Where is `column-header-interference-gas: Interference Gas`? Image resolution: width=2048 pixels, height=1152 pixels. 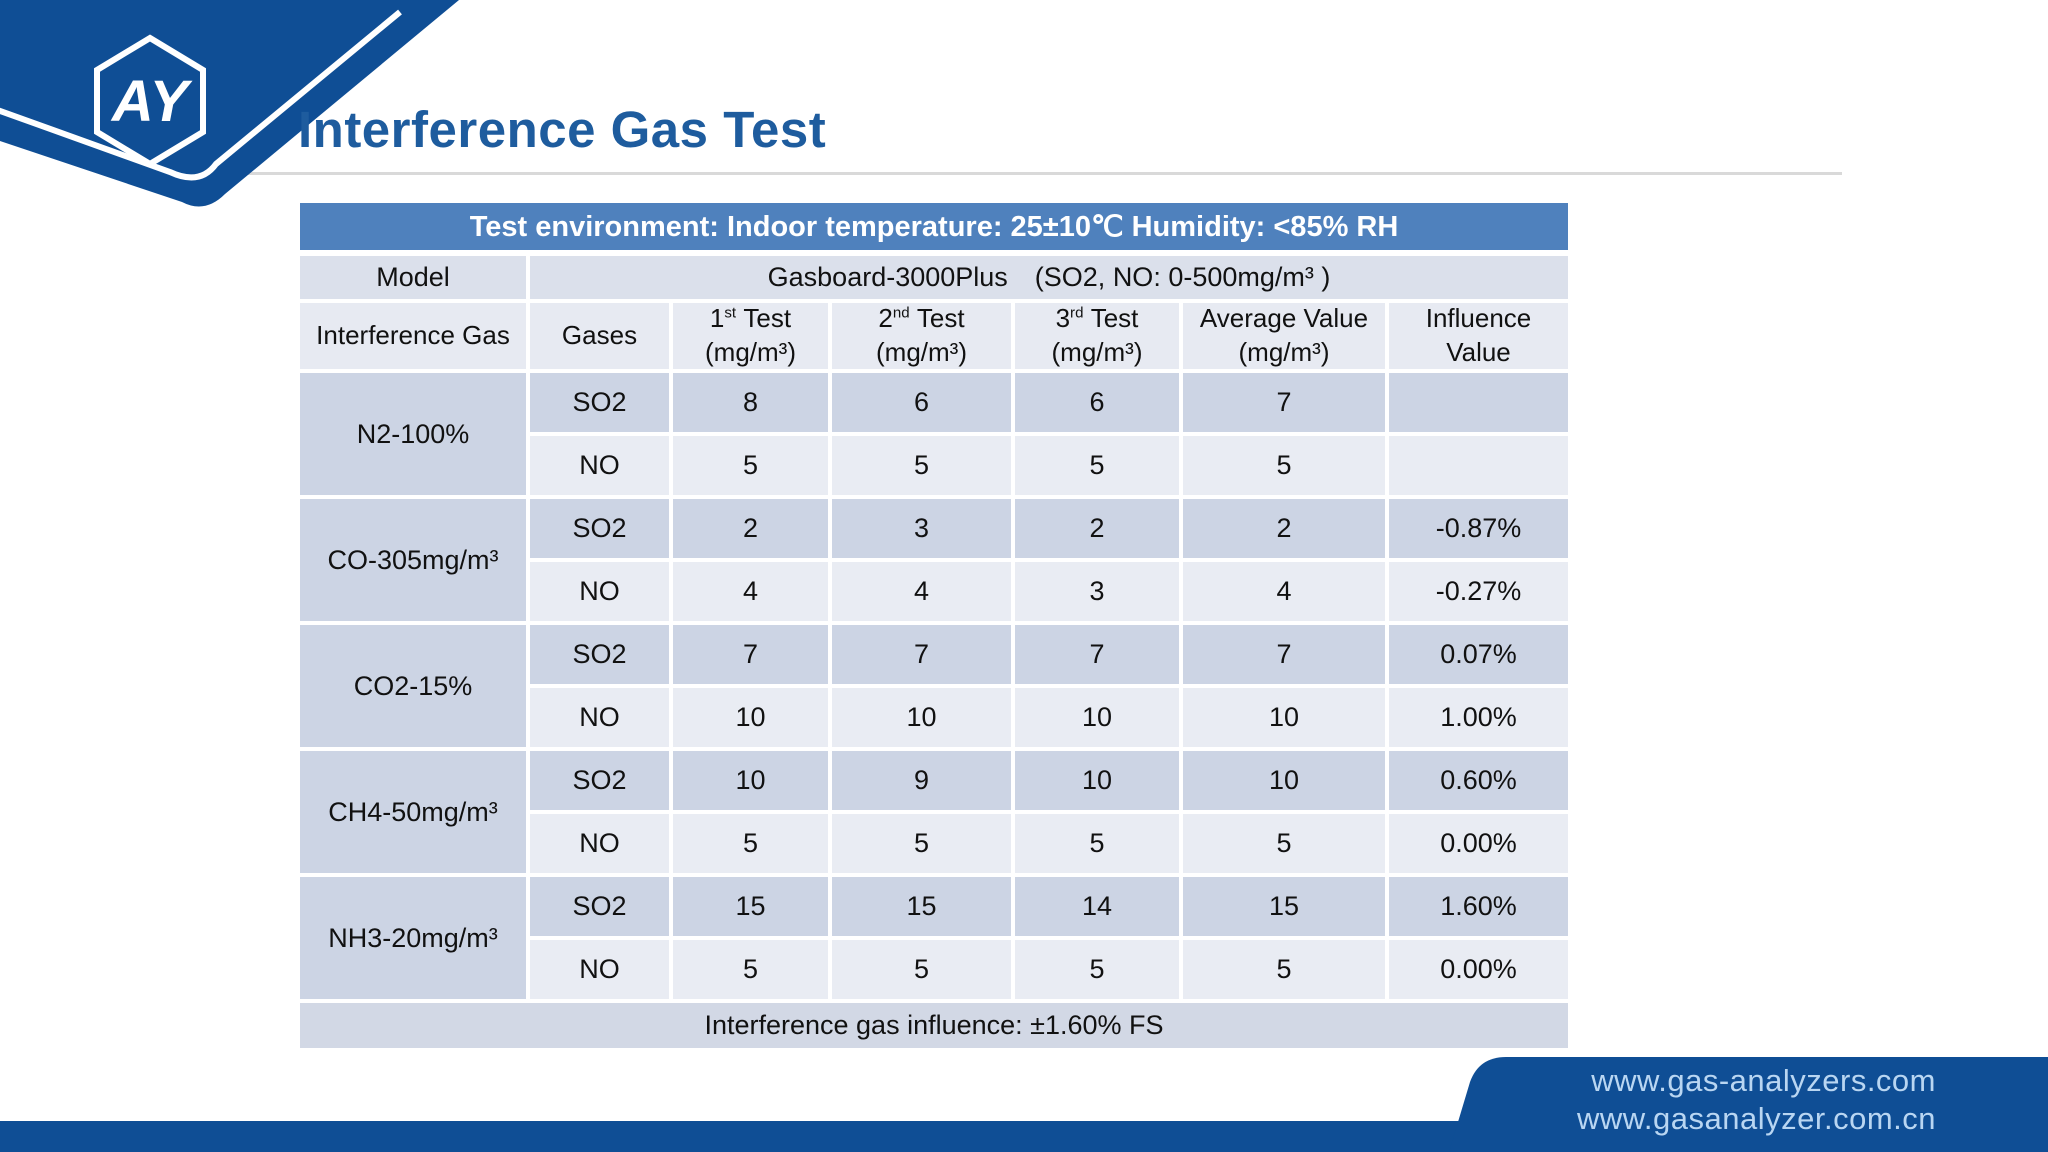
column-header-interference-gas: Interference Gas is located at coordinates (413, 336).